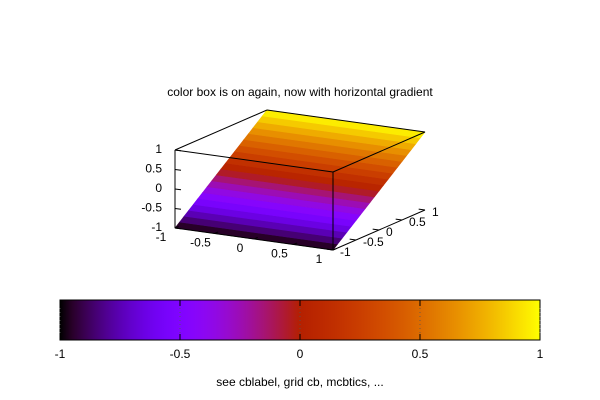 The image size is (600, 400). I want to click on colorbox-tick-label: 1, so click(540, 354).